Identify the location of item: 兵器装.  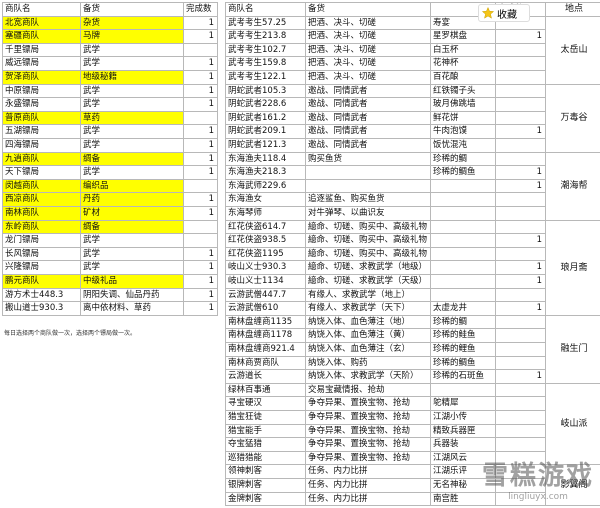
(463, 444).